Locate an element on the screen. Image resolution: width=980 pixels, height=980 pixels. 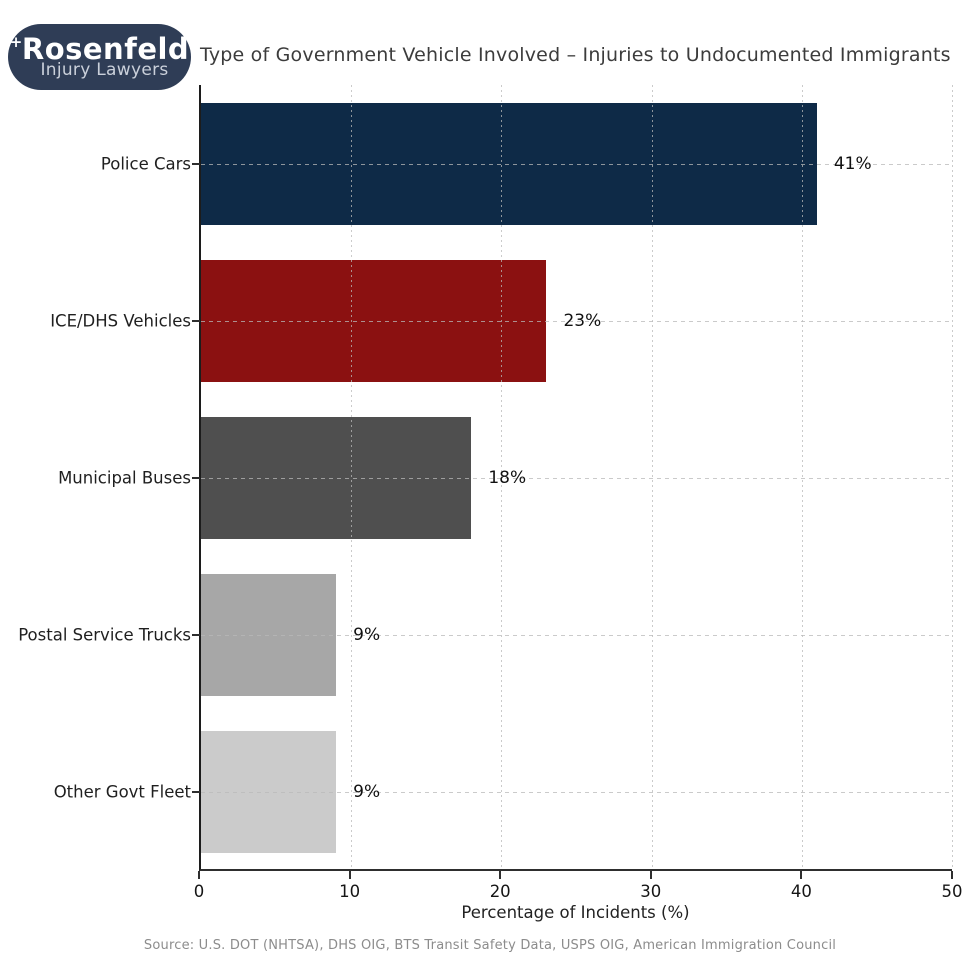
bar-row: Municipal Buses 18% is located at coordinates (505, 477).